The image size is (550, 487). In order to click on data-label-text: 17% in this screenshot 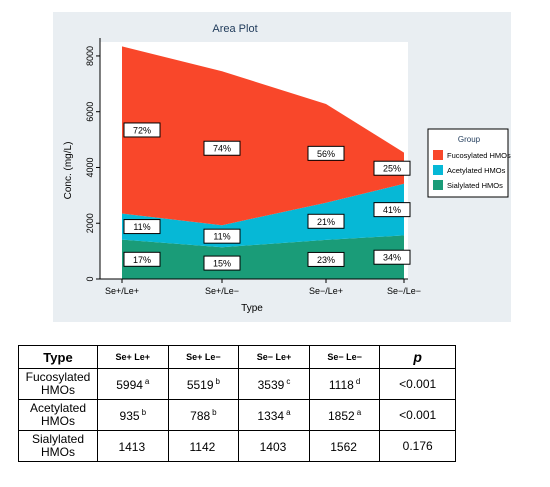, I will do `click(142, 260)`.